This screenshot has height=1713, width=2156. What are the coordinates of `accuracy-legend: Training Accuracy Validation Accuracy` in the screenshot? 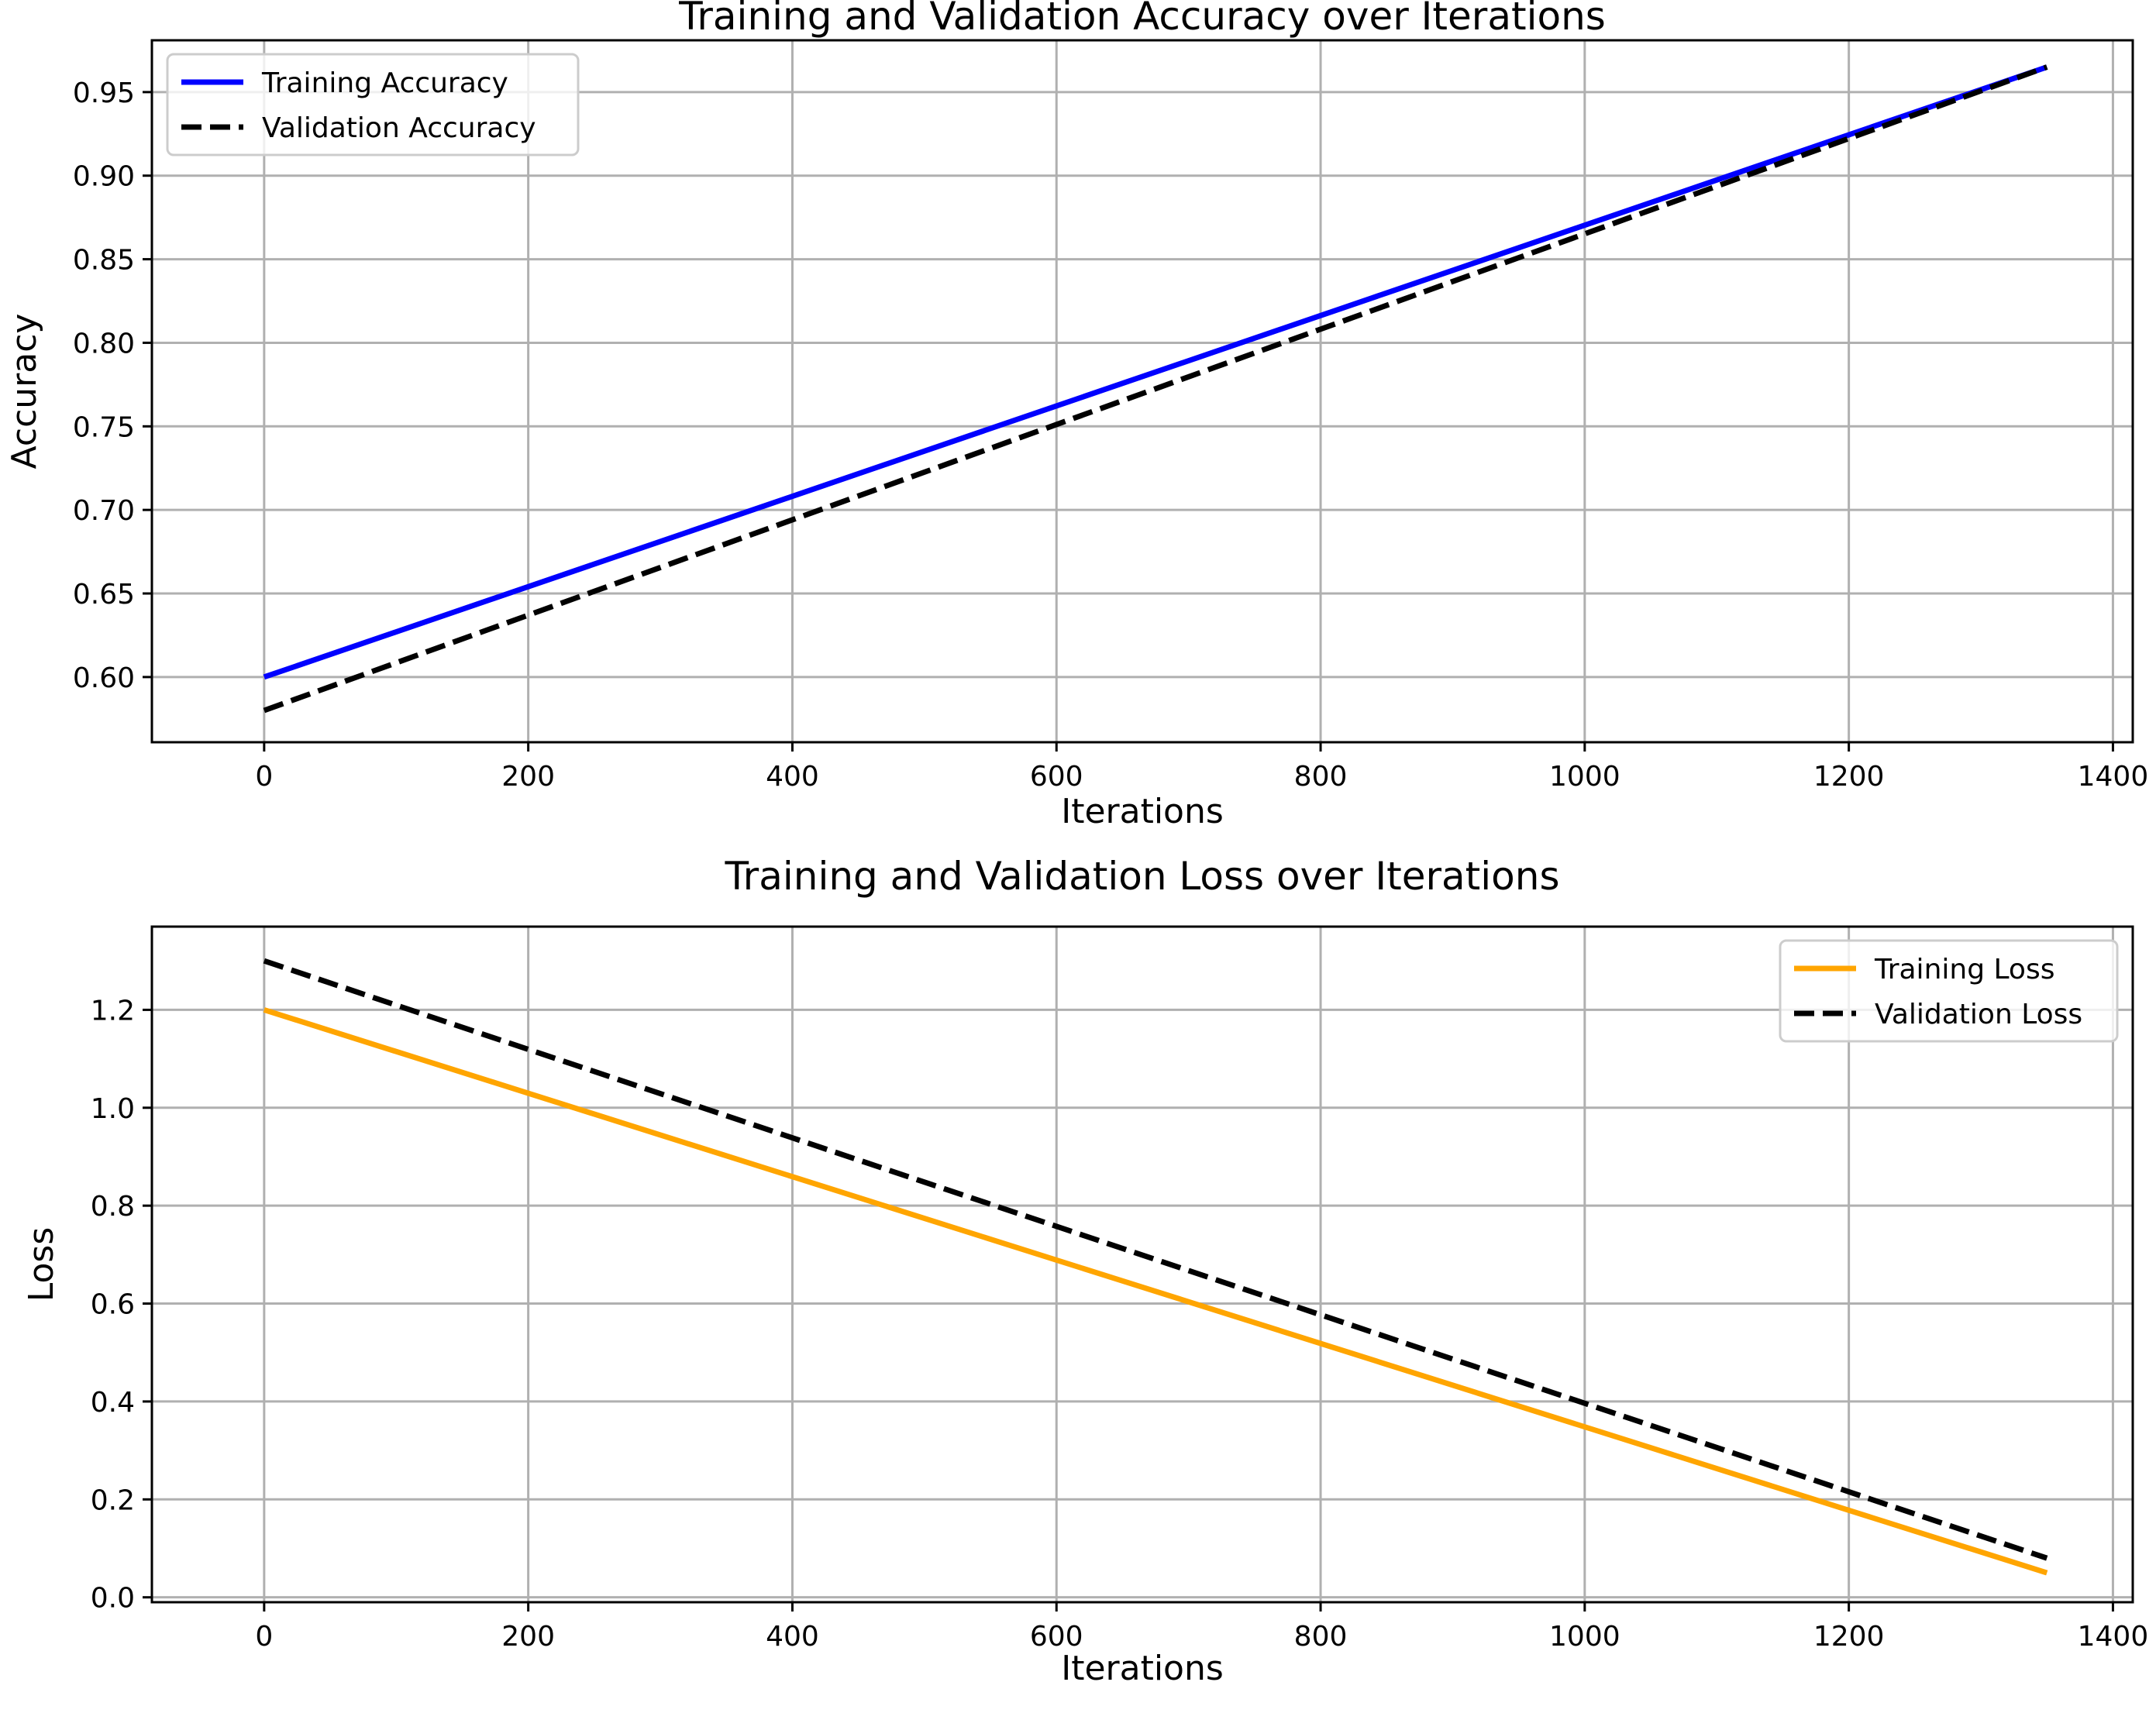 It's located at (373, 105).